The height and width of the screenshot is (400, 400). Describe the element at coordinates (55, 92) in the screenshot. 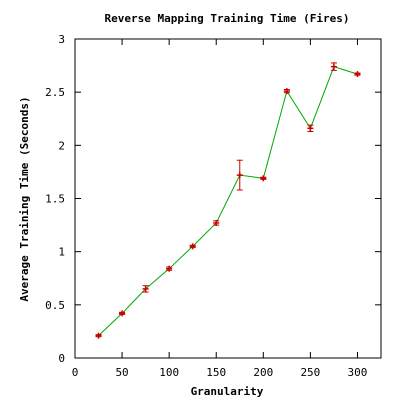

I see `y-tick-label: 2.5` at that location.